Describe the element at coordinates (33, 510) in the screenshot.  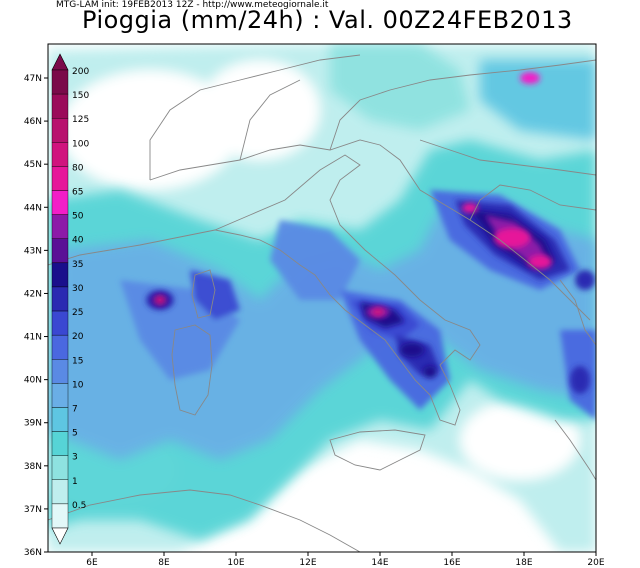
I see `latitude-label: 37N` at that location.